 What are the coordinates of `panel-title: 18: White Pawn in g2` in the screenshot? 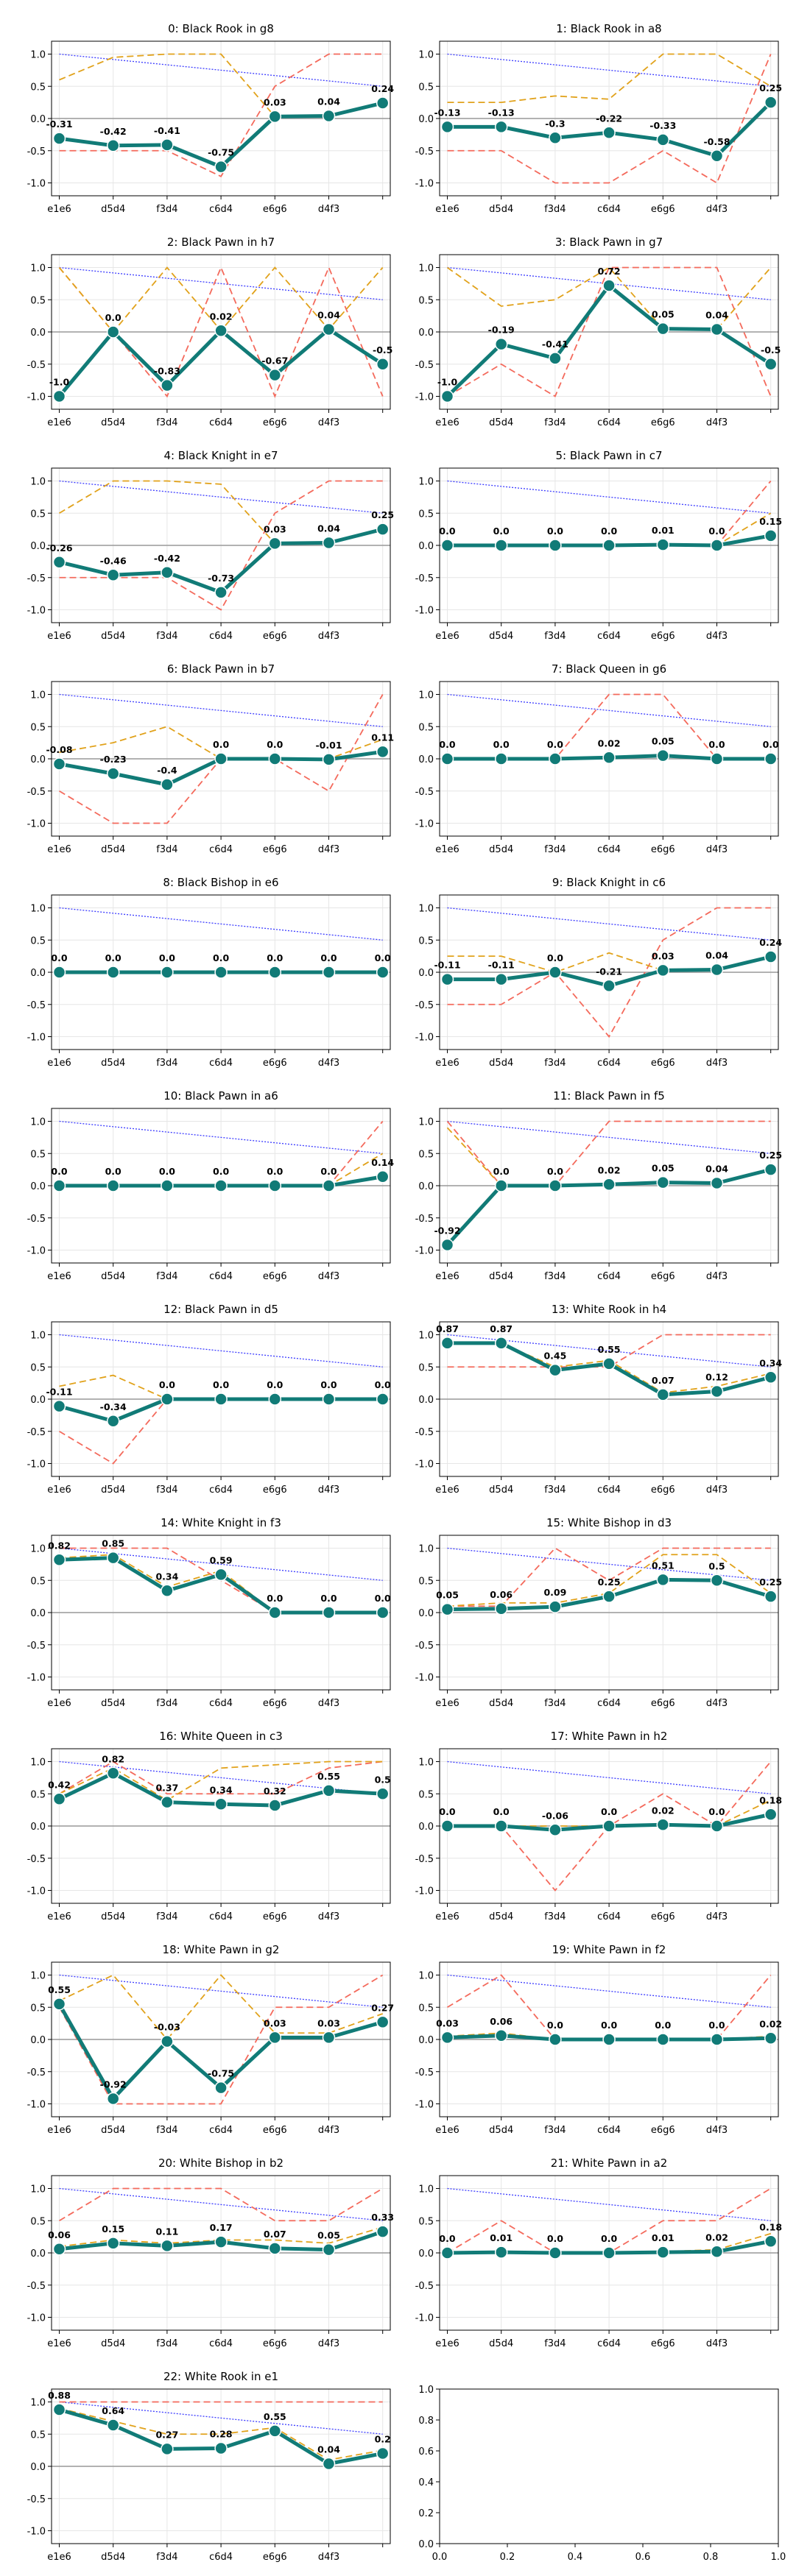 It's located at (221, 1949).